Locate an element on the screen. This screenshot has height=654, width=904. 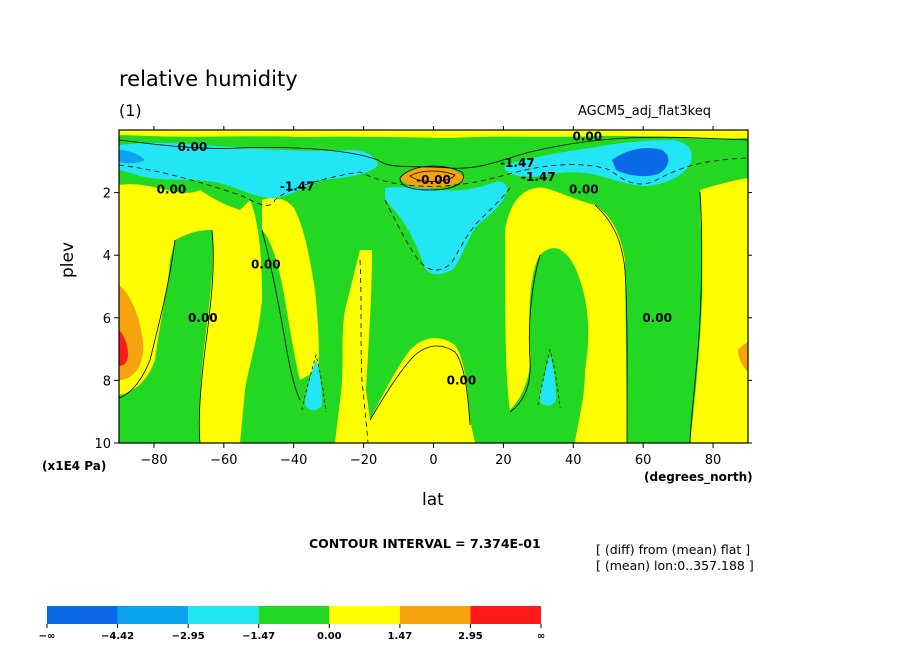
colorbar-label: ∞ is located at coordinates (541, 636).